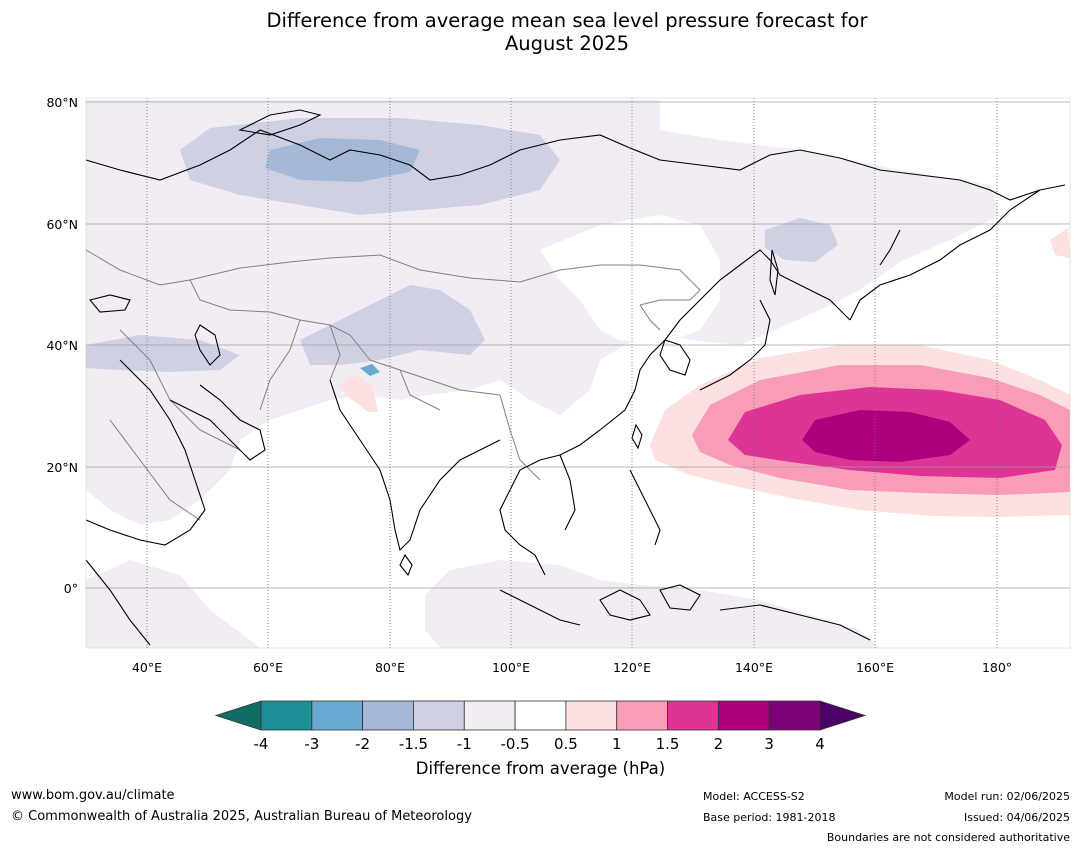 The height and width of the screenshot is (850, 1081). What do you see at coordinates (769, 744) in the screenshot?
I see `colorbar-tick-label: 3` at bounding box center [769, 744].